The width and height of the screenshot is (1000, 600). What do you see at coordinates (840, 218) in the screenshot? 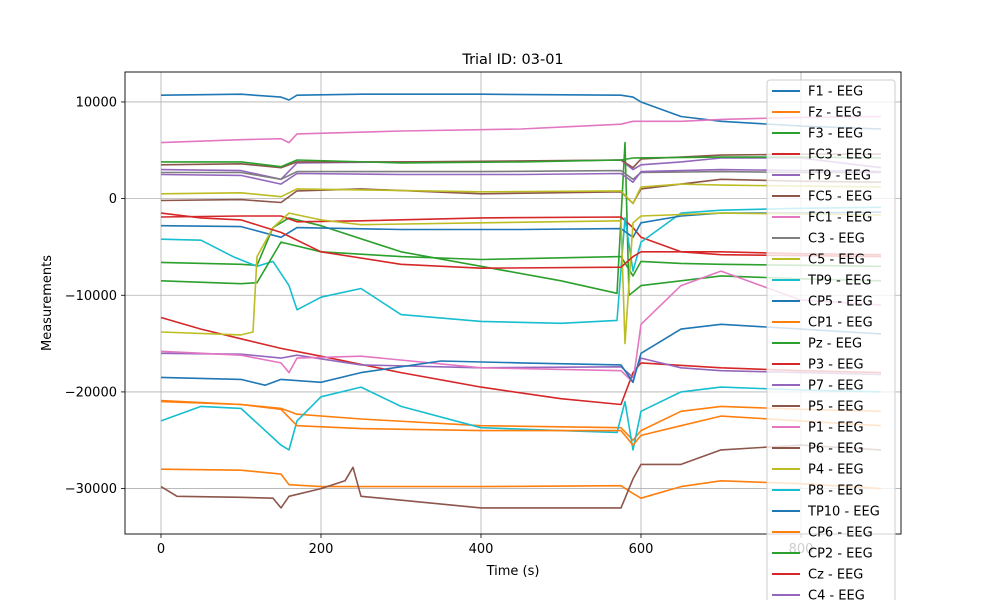
I see `legend-entry: FC1 - EEG` at bounding box center [840, 218].